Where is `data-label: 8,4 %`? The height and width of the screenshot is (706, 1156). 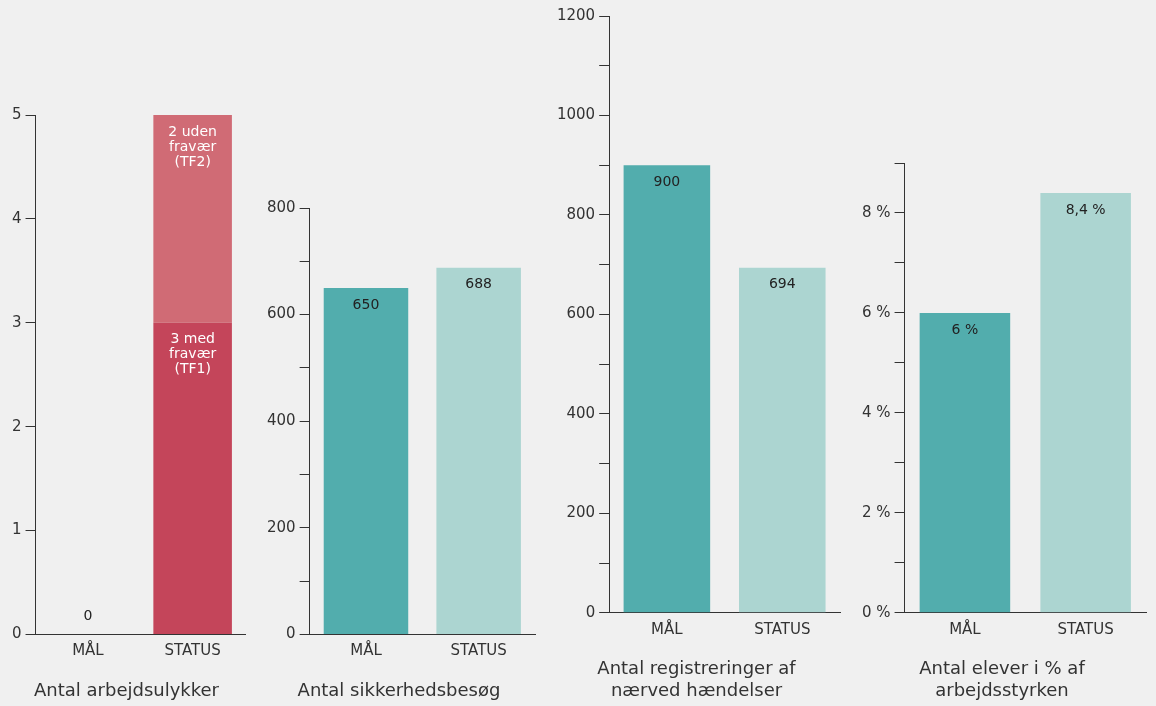 data-label: 8,4 % is located at coordinates (1085, 208).